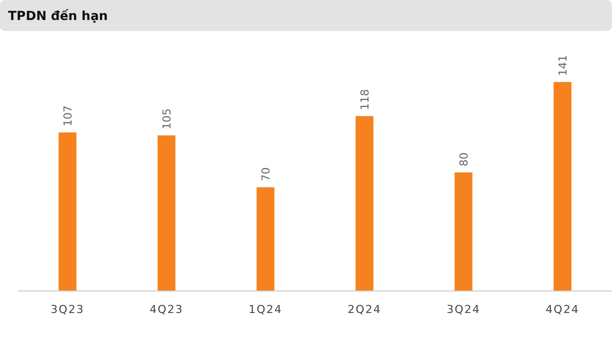  Describe the element at coordinates (365, 99) in the screenshot. I see `data-label: 118` at that location.